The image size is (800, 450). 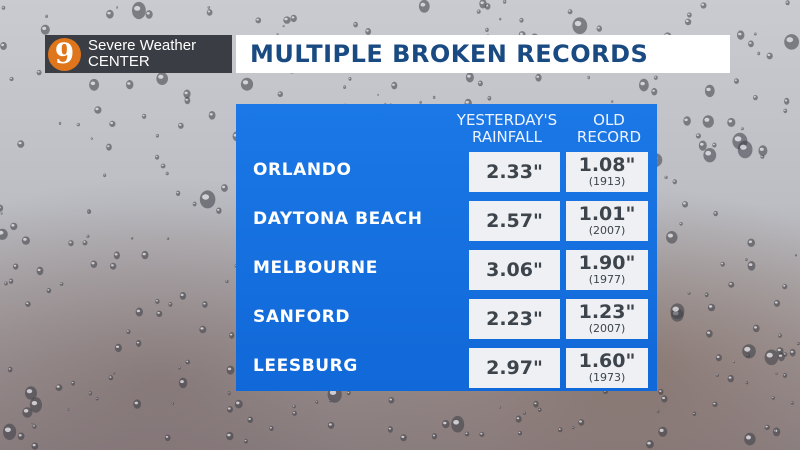 What do you see at coordinates (64, 54) in the screenshot?
I see `channel-9-badge: 9` at bounding box center [64, 54].